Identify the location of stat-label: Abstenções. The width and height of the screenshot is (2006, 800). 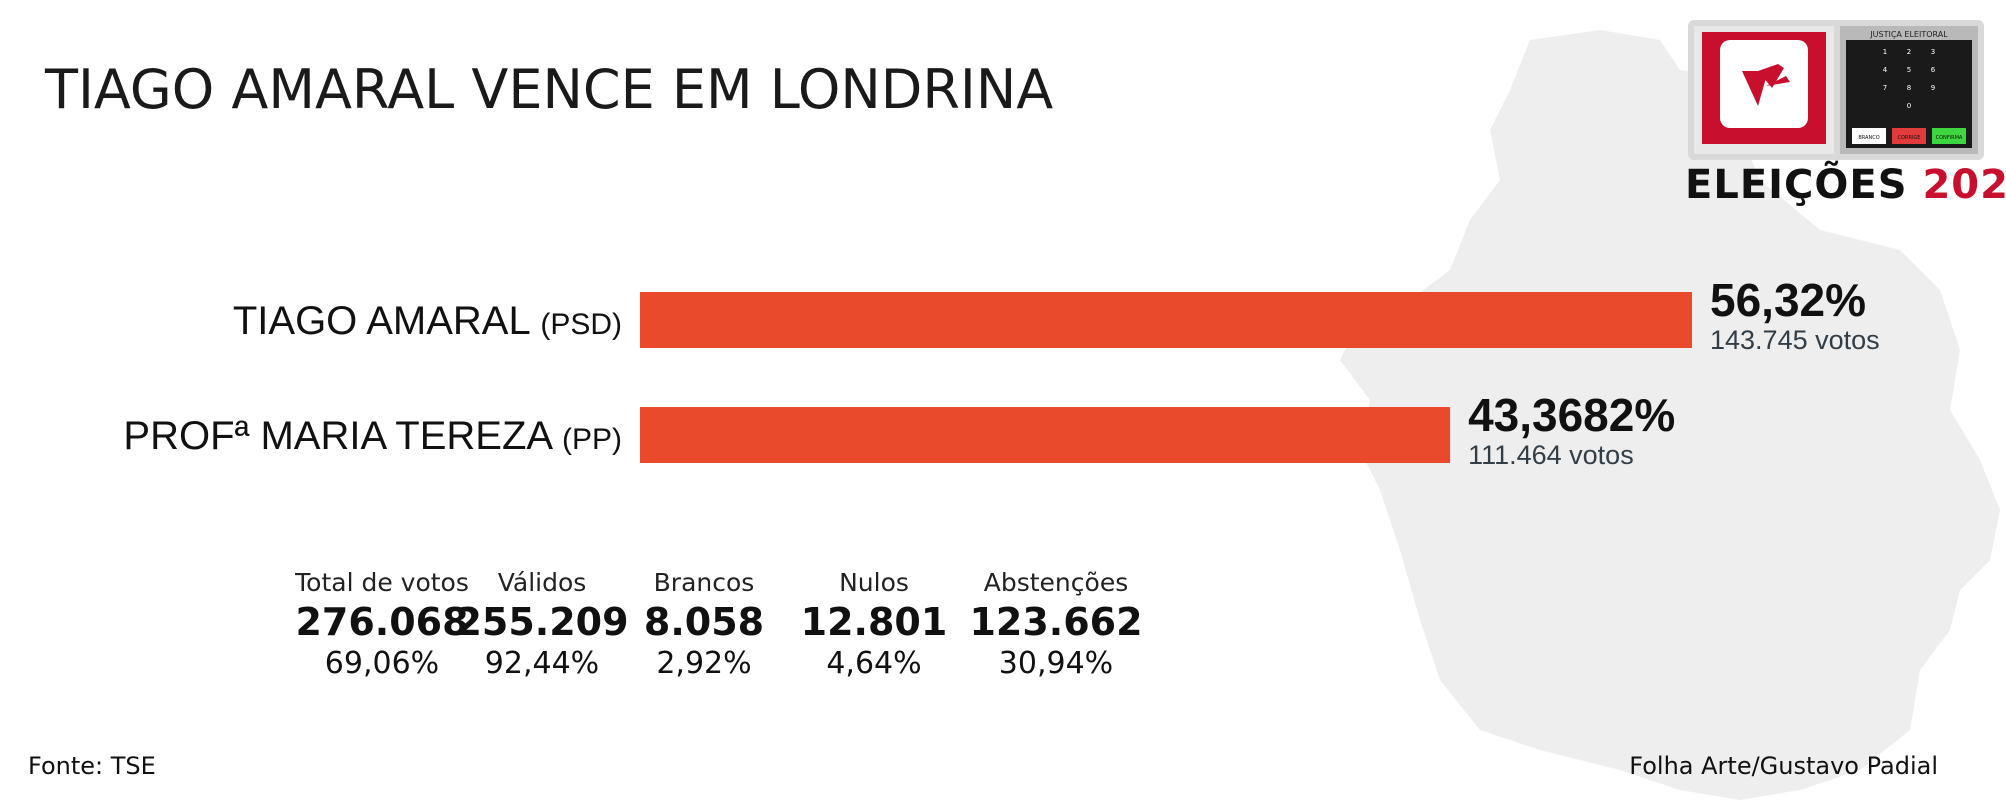
(1056, 582).